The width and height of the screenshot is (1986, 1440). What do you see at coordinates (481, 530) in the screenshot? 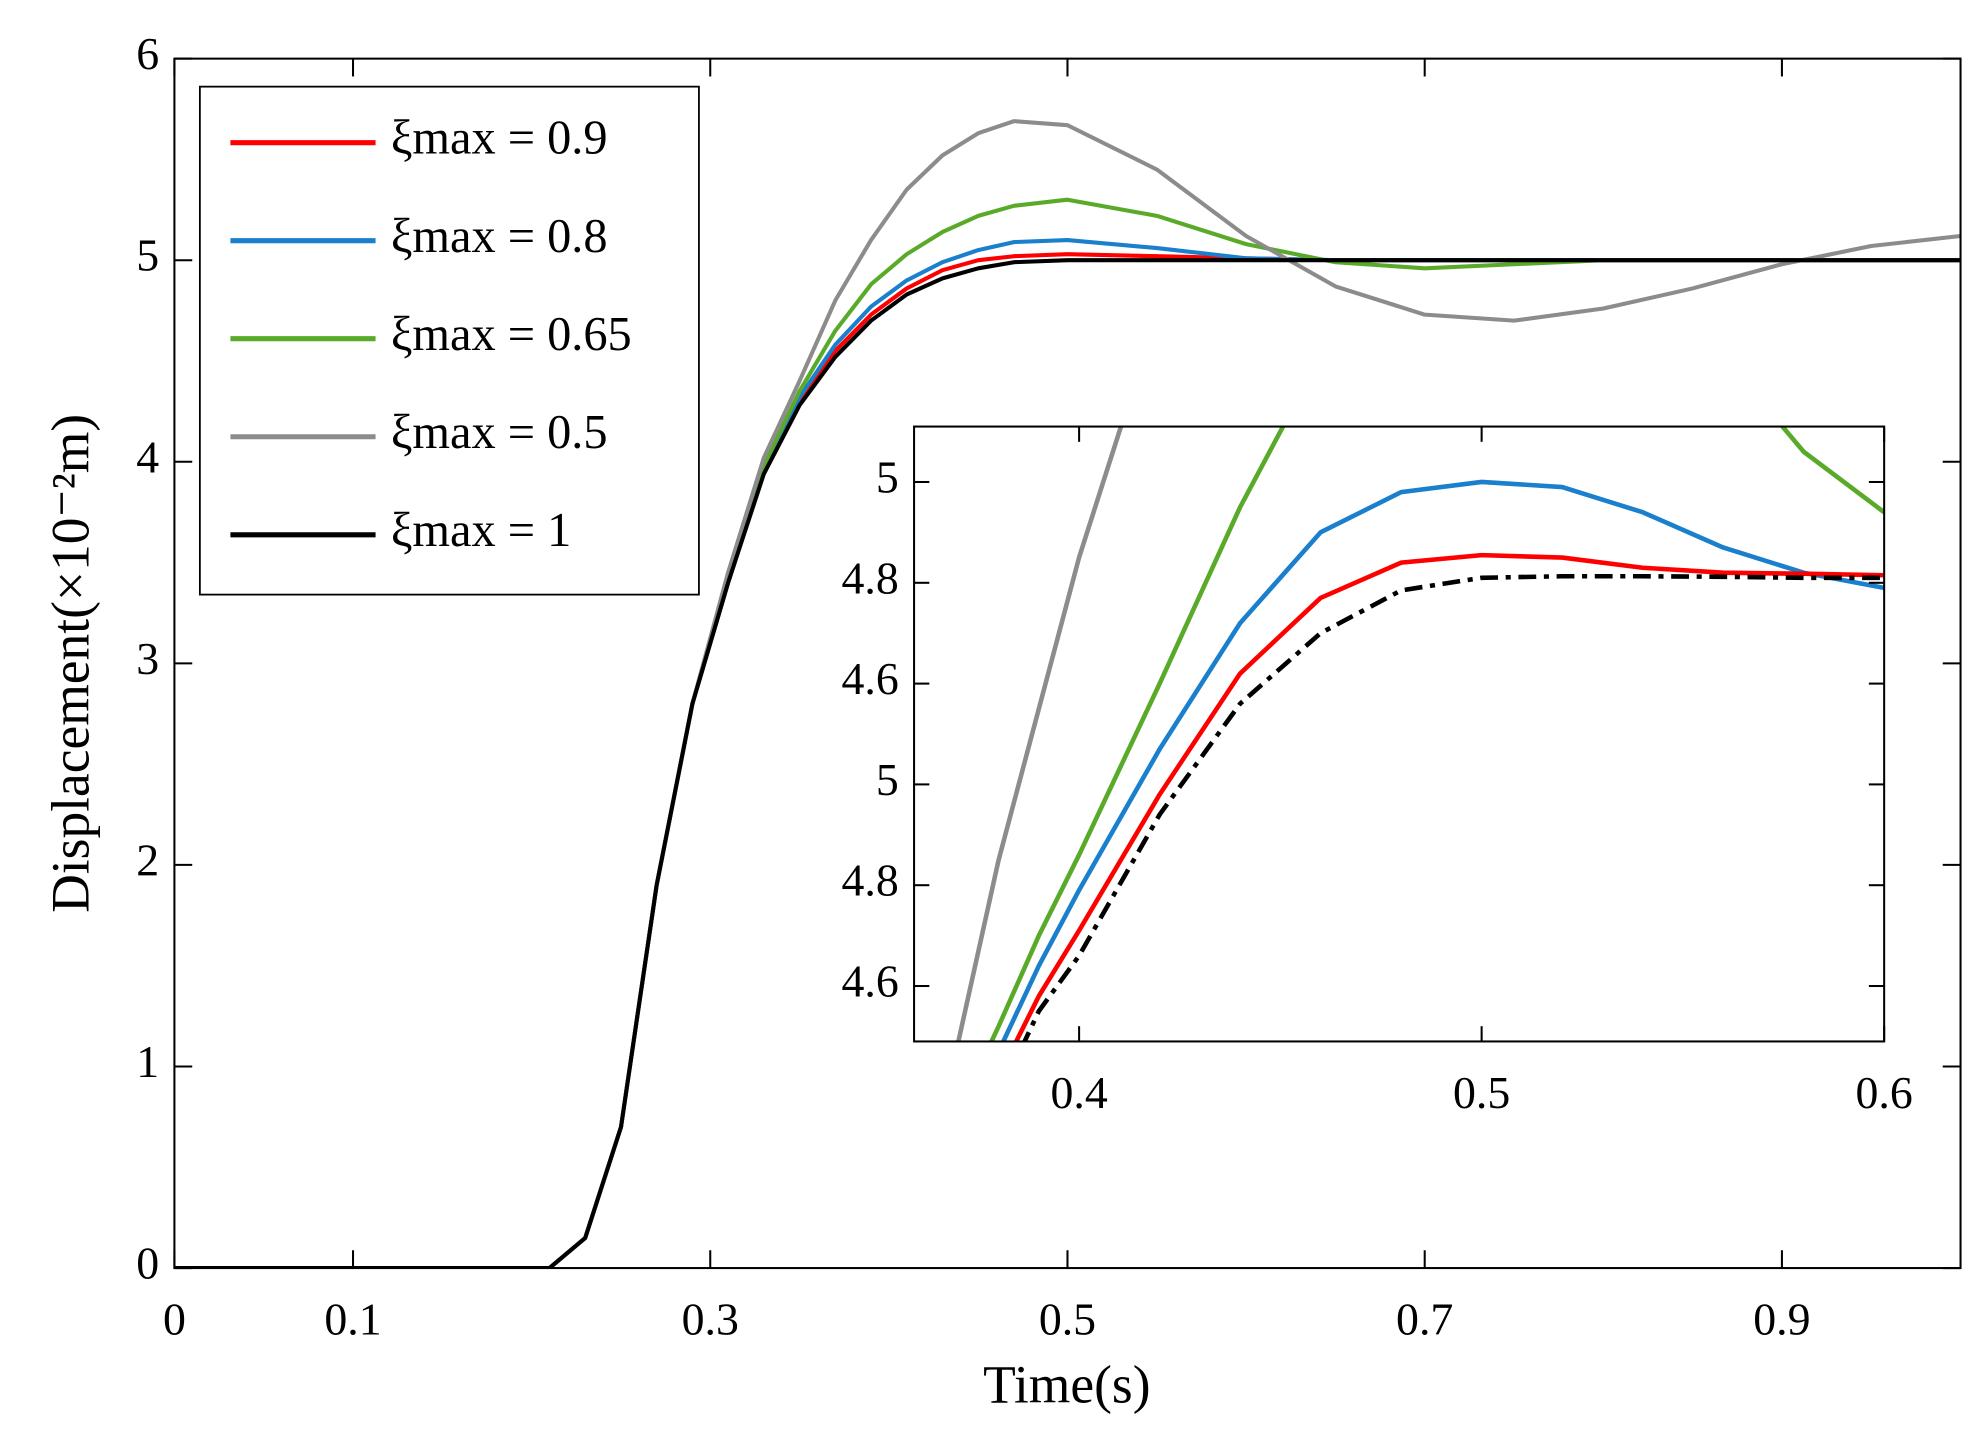
I see `legend-label: ξmax = 1` at bounding box center [481, 530].